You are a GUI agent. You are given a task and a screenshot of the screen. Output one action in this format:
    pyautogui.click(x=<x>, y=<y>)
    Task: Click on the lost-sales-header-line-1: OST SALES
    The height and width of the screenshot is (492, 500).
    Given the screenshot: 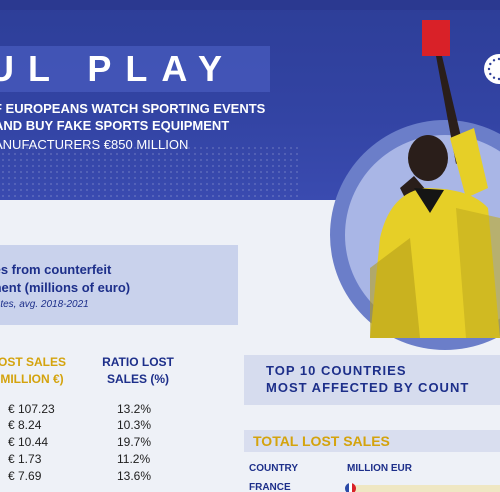 What is the action you would take?
    pyautogui.click(x=33, y=362)
    